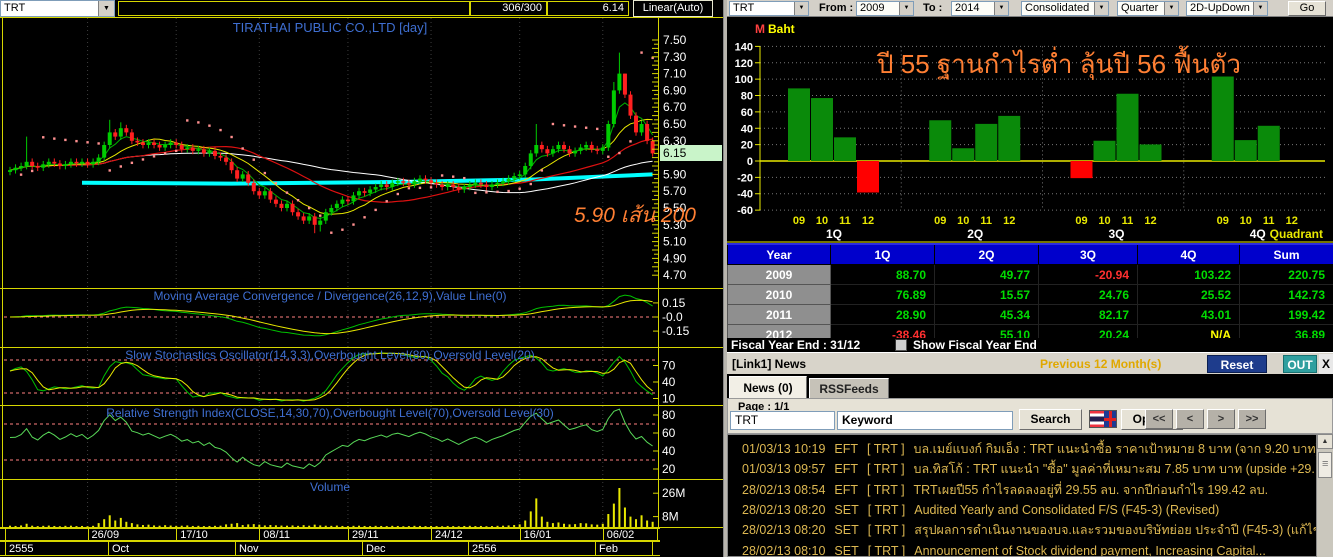 Image resolution: width=1333 pixels, height=557 pixels. Describe the element at coordinates (675, 90) in the screenshot. I see `svg-text: 6.90` at that location.